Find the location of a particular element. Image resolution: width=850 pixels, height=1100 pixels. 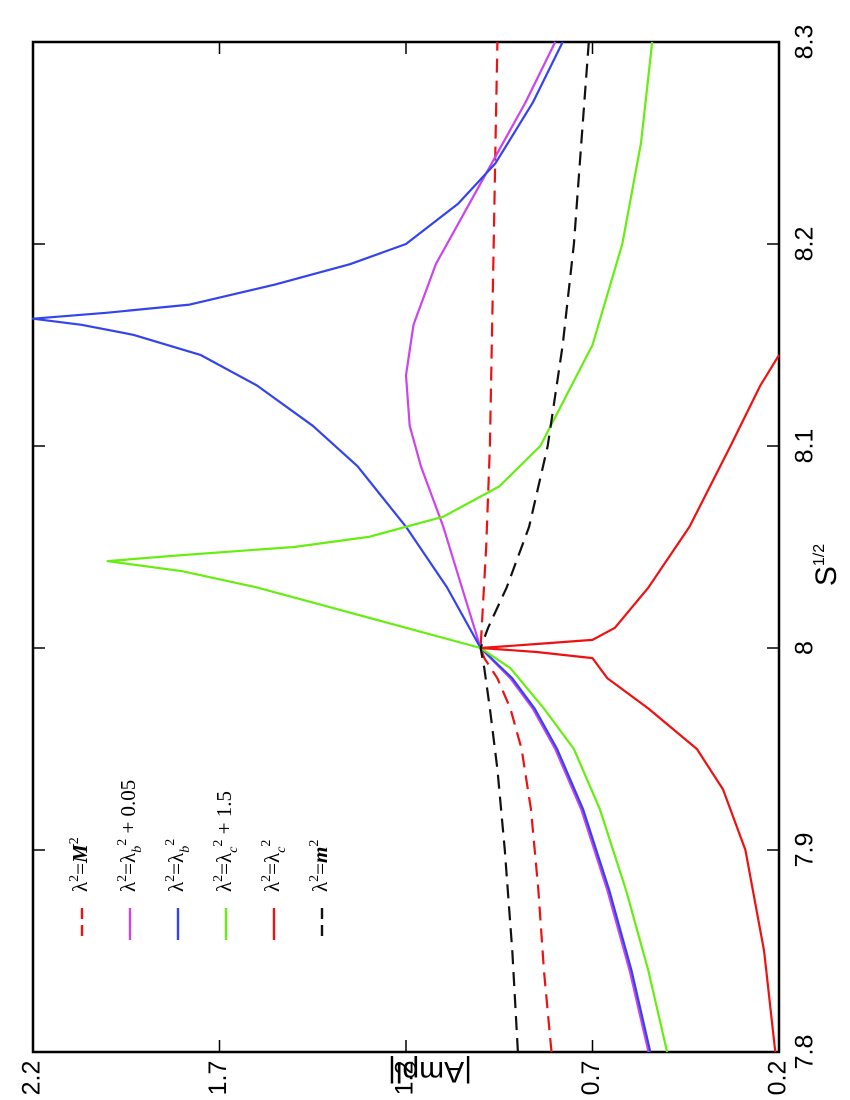

x-tick-label: 8.2 is located at coordinates (805, 244).